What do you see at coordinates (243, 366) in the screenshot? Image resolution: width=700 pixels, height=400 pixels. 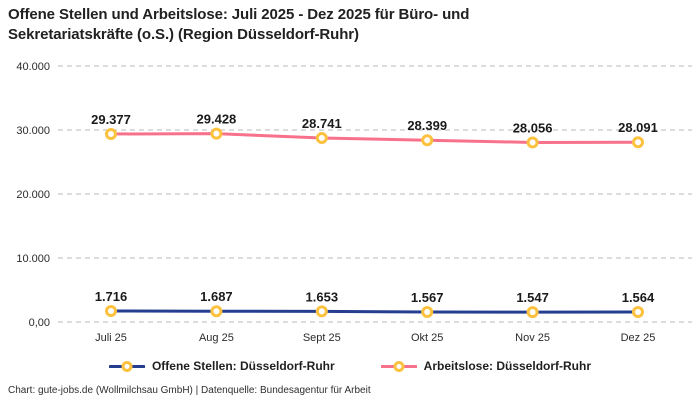 I see `legend-label: Offene Stellen: Düsseldorf-Ruhr` at bounding box center [243, 366].